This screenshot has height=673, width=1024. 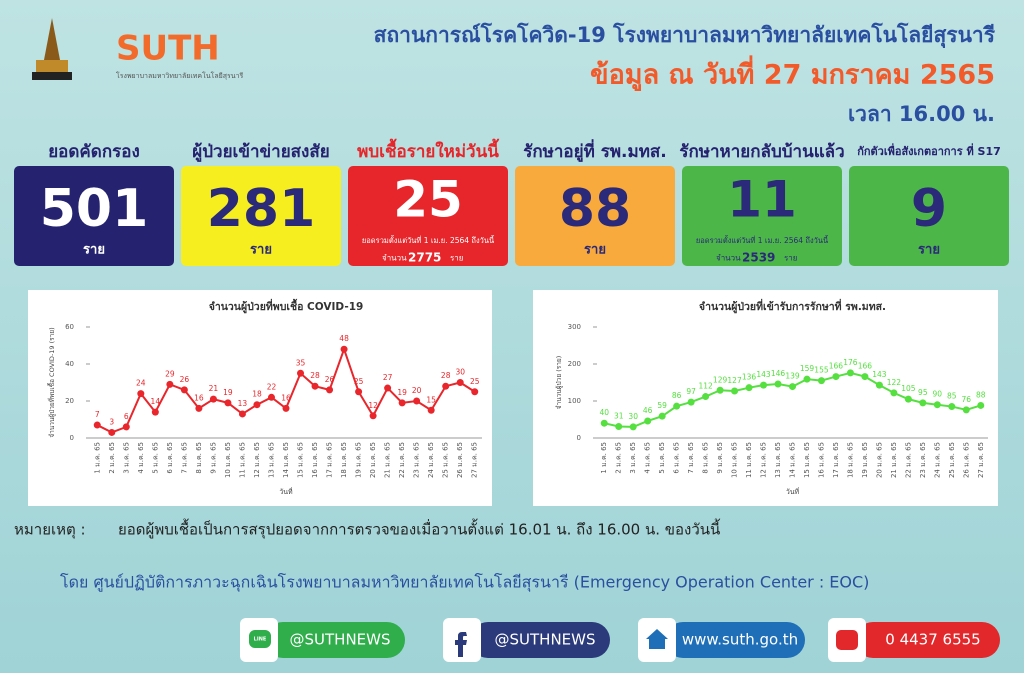 What do you see at coordinates (763, 374) in the screenshot?
I see `data-label: 143` at bounding box center [763, 374].